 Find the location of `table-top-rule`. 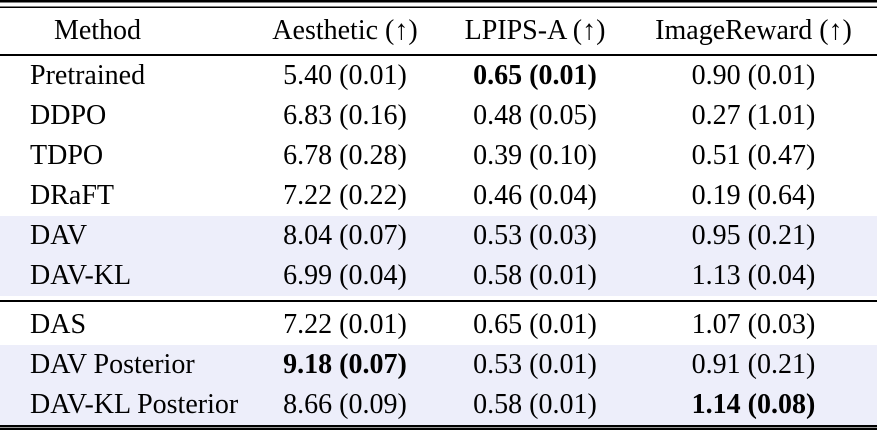

table-top-rule is located at coordinates (438, 4).